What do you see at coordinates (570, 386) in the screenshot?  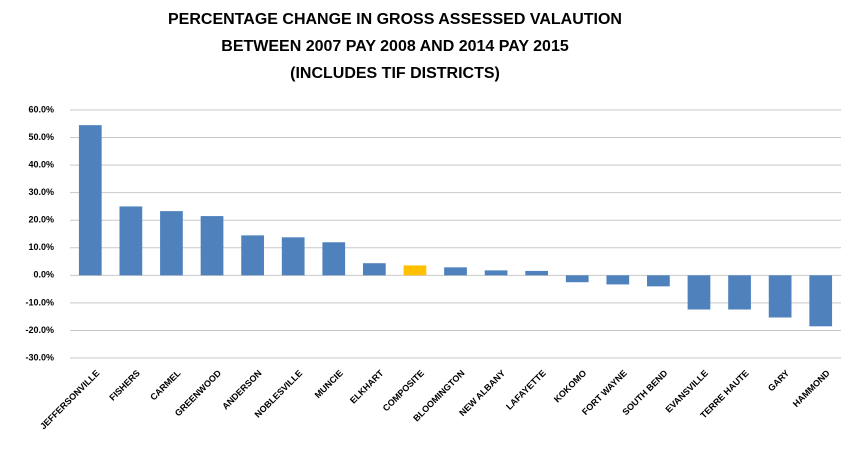 I see `x-tick-label: KOKOMO` at bounding box center [570, 386].